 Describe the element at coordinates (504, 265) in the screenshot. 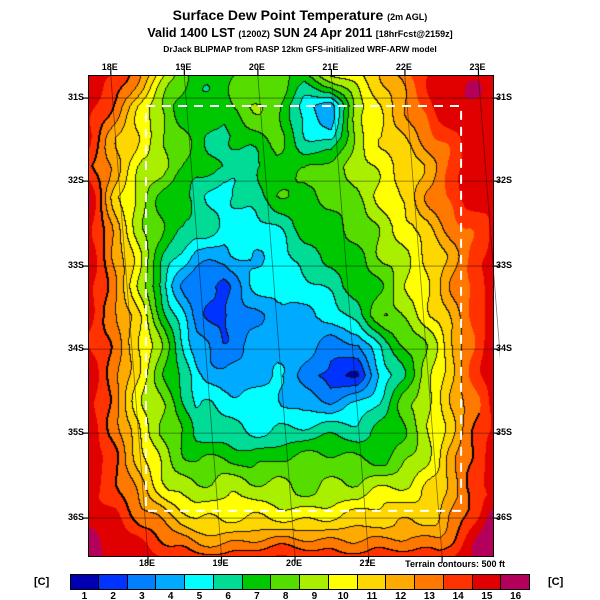

I see `lat-tick-label-right: 33S` at that location.